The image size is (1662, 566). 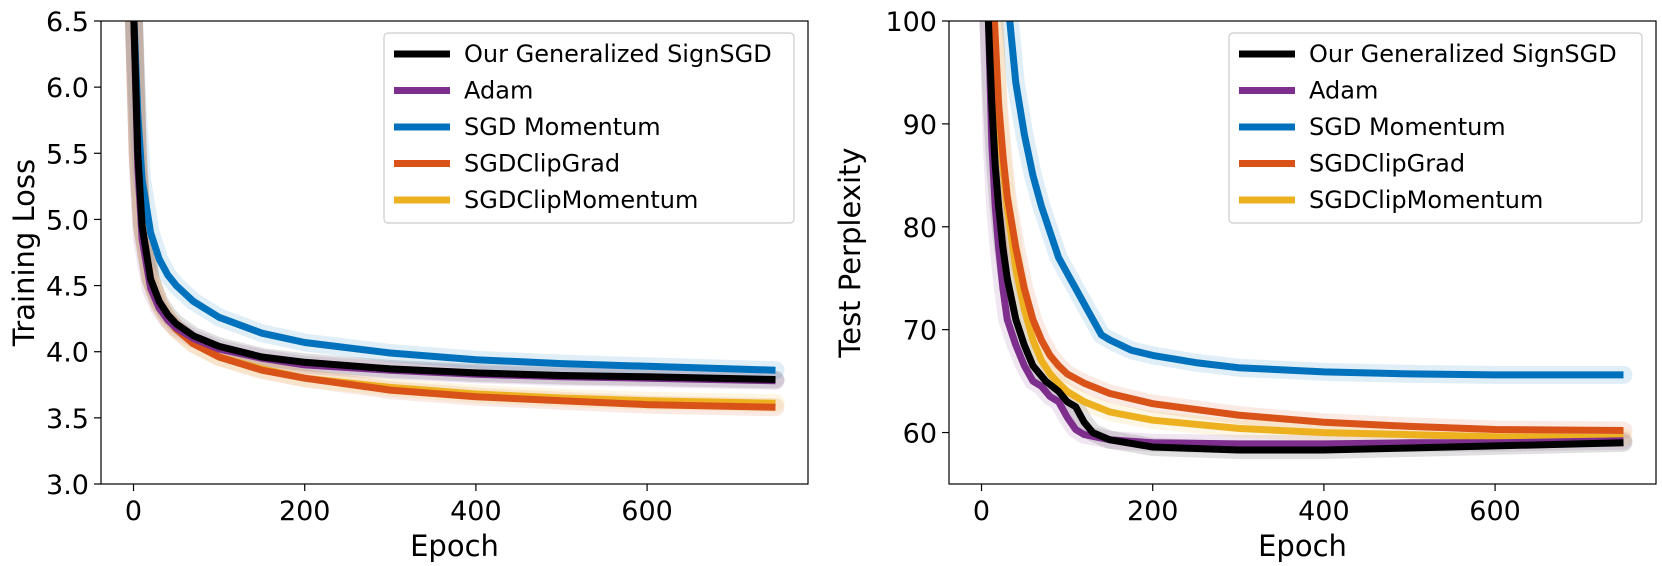 I want to click on y-tick-label: 70, so click(x=920, y=331).